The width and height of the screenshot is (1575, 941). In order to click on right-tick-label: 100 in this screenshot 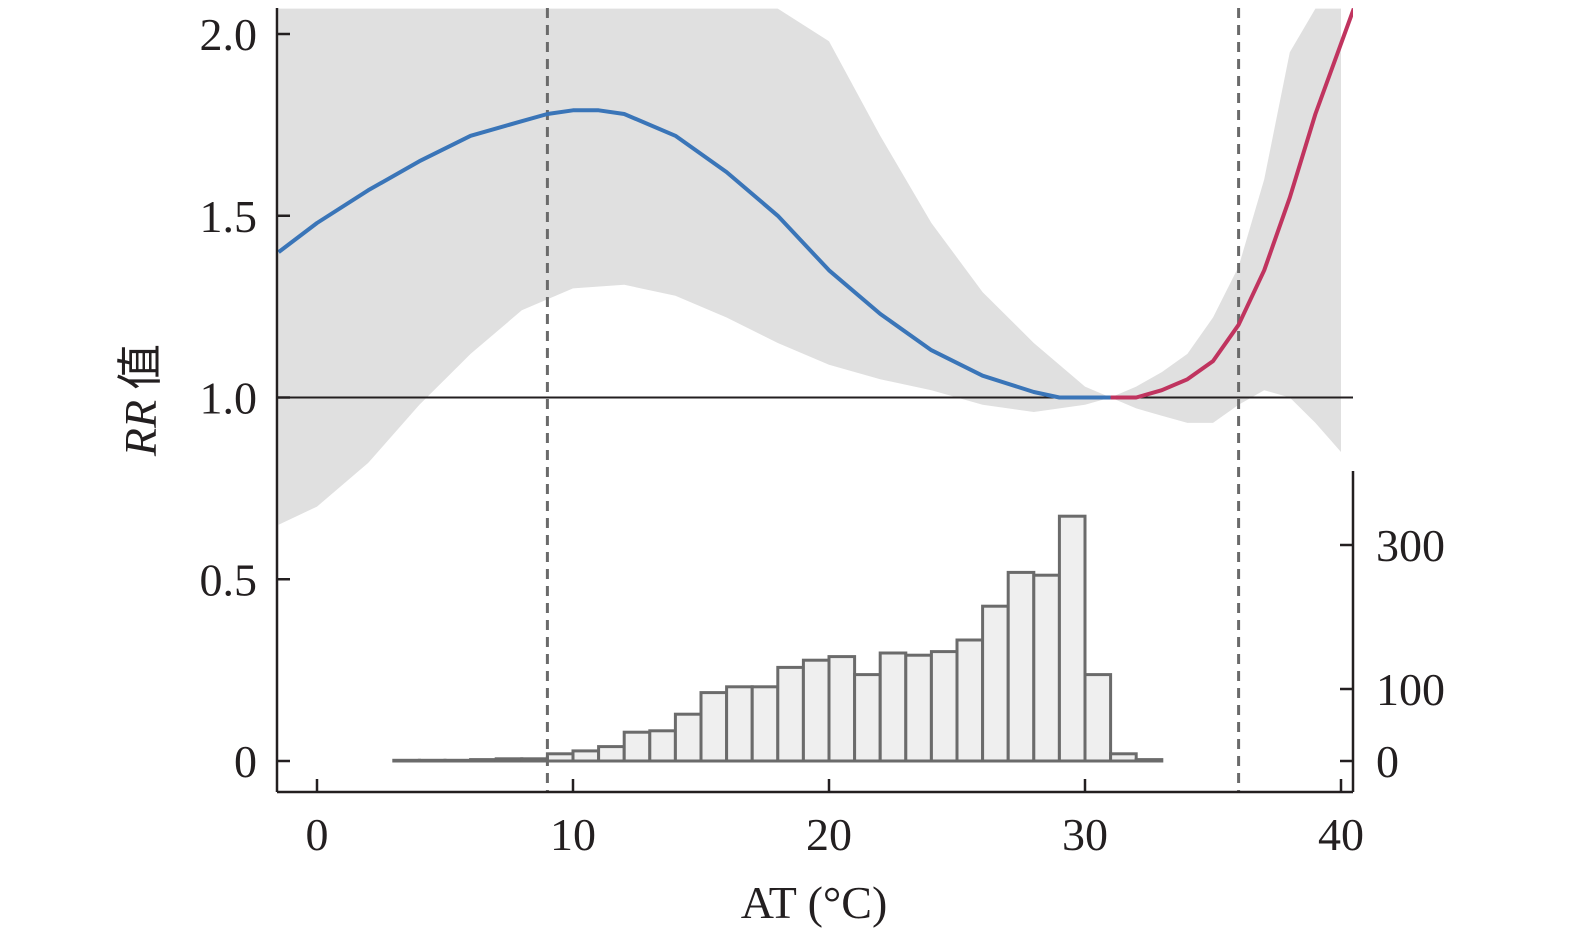, I will do `click(1410, 689)`.